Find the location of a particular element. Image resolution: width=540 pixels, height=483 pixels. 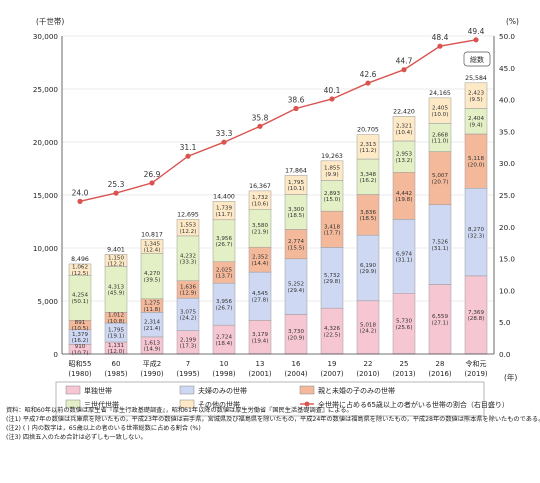

left-axis-unit: (千世帯) is located at coordinates (50, 21).